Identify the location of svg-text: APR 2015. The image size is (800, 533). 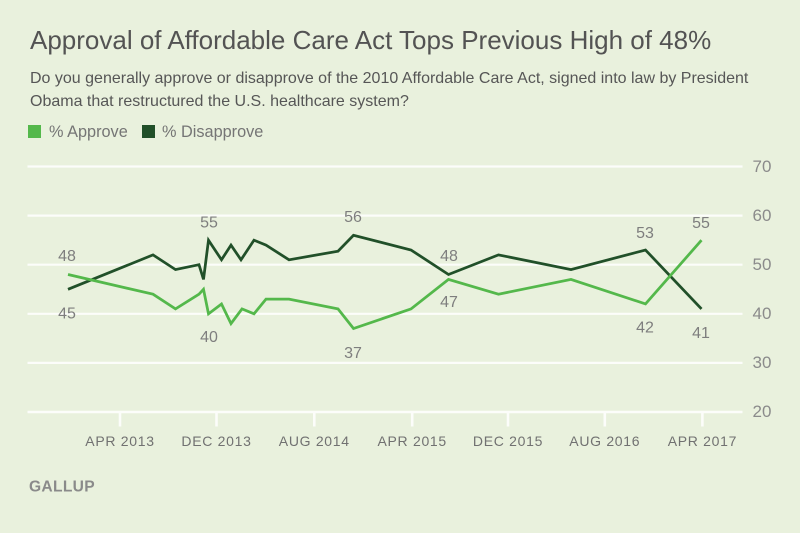
(411, 441).